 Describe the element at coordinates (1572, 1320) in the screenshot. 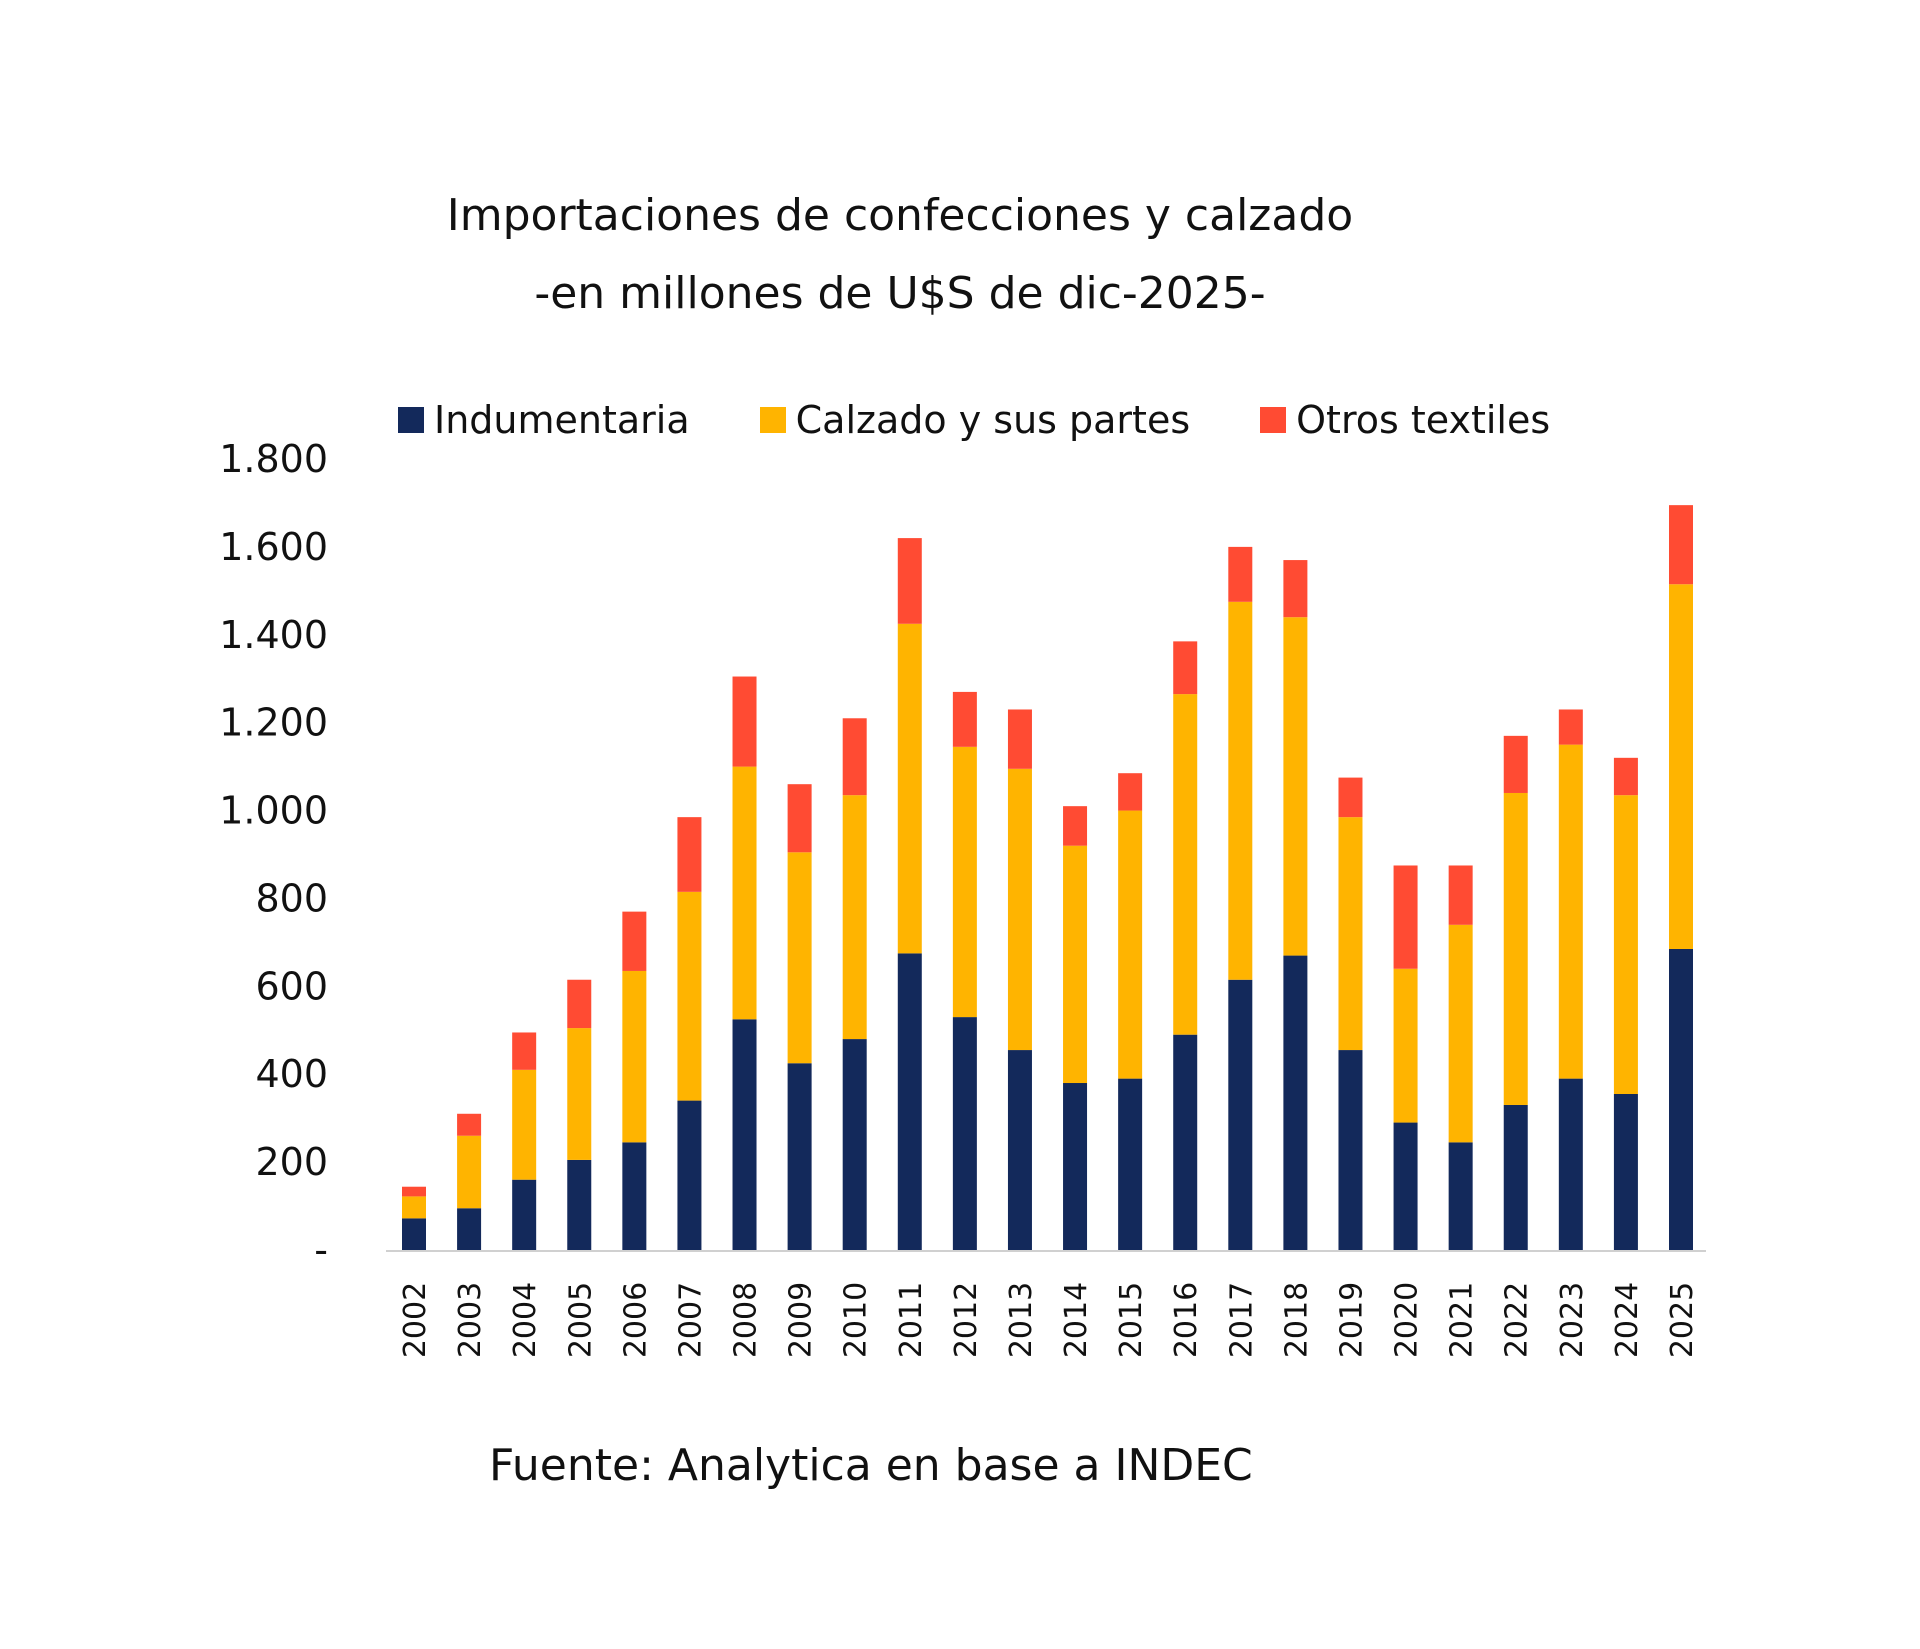

I see `x-tick-label: 2023` at that location.